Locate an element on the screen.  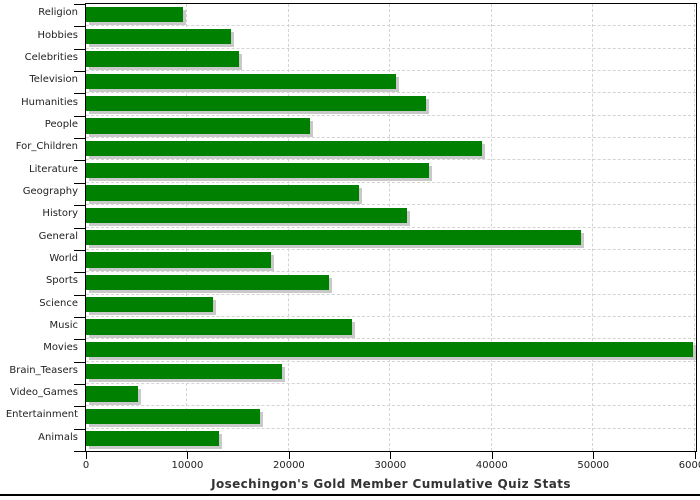
y-axis-label: Literature is located at coordinates (53, 169).